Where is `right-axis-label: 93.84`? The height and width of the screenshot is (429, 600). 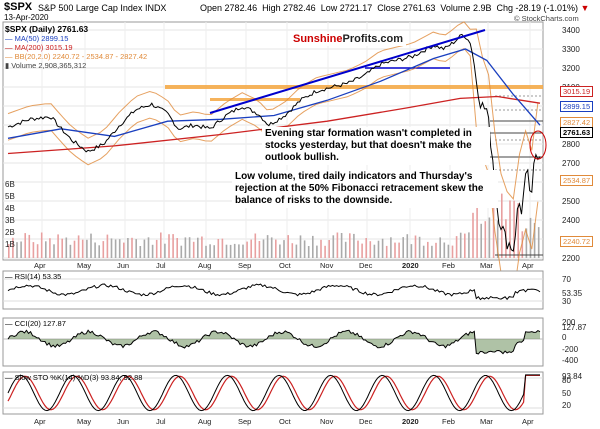
right-axis-label: 93.84 is located at coordinates (572, 376).